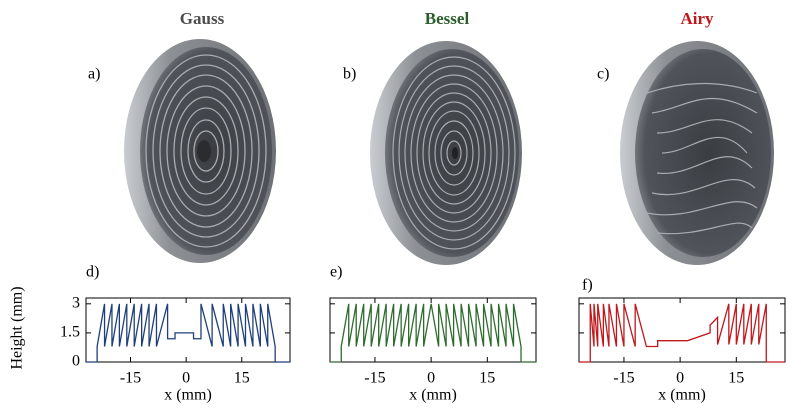 This screenshot has width=811, height=412. What do you see at coordinates (446, 153) in the screenshot?
I see `bessel-render` at bounding box center [446, 153].